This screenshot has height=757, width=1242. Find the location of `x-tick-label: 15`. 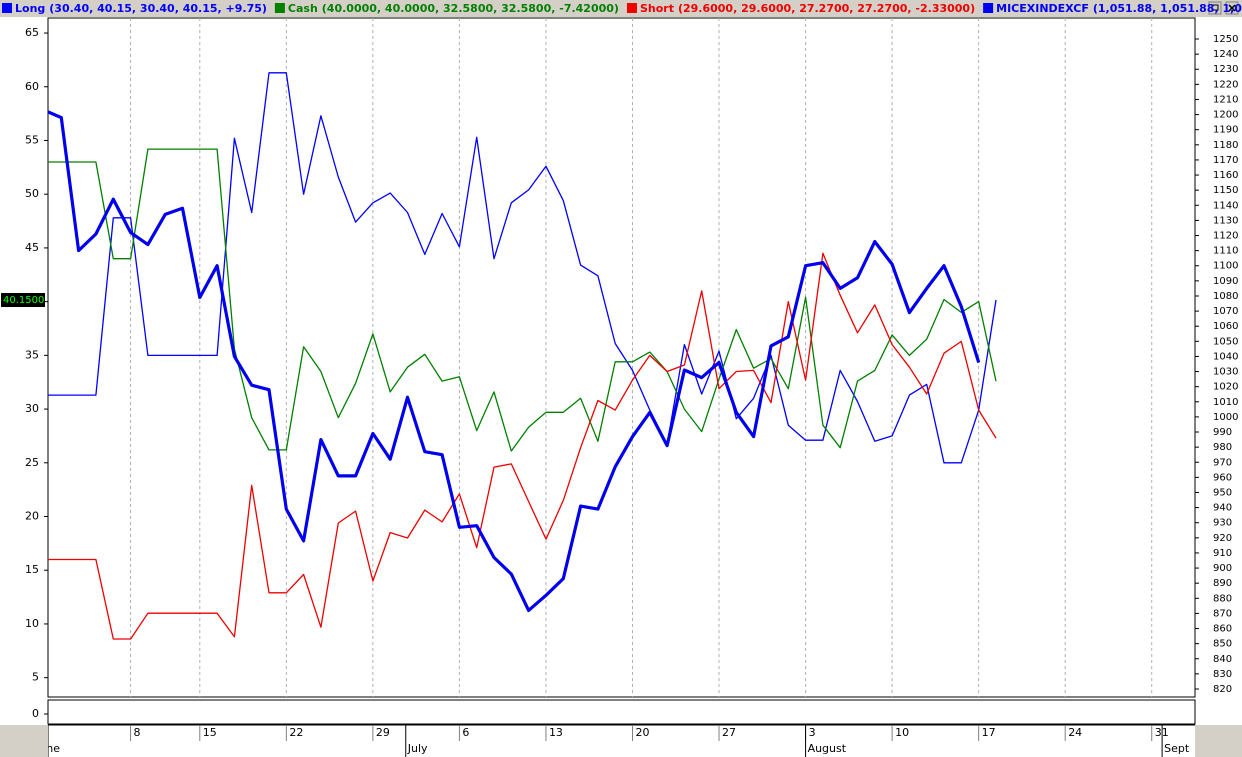

x-tick-label: 15 is located at coordinates (210, 732).